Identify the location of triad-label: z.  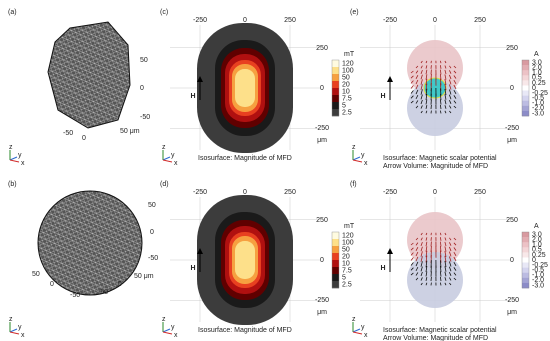
(164, 147).